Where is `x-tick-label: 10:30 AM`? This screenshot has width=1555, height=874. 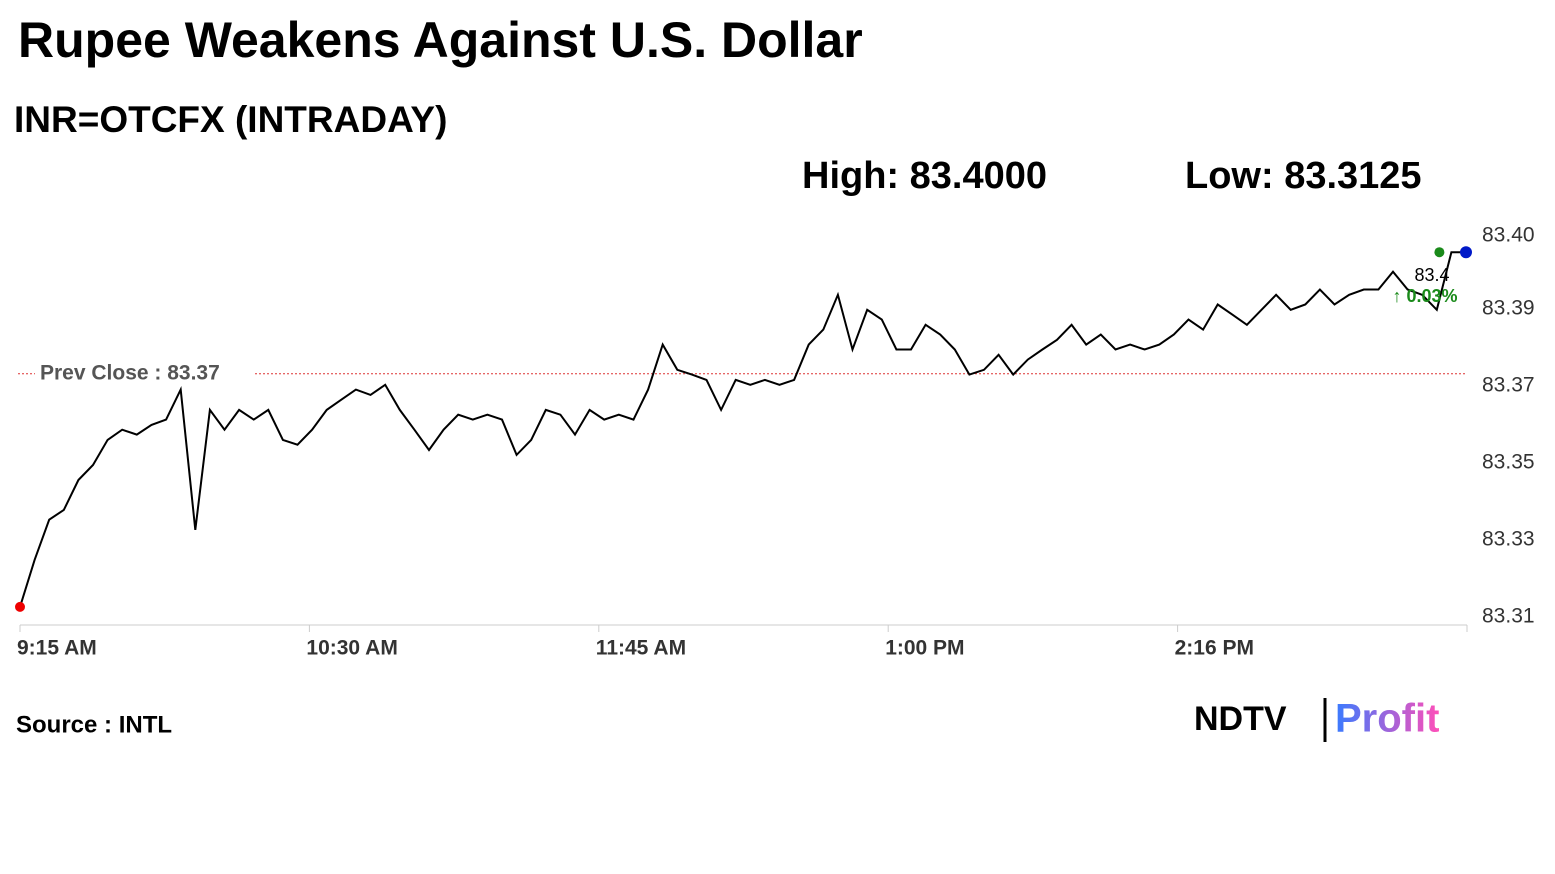
x-tick-label: 10:30 AM is located at coordinates (351, 648).